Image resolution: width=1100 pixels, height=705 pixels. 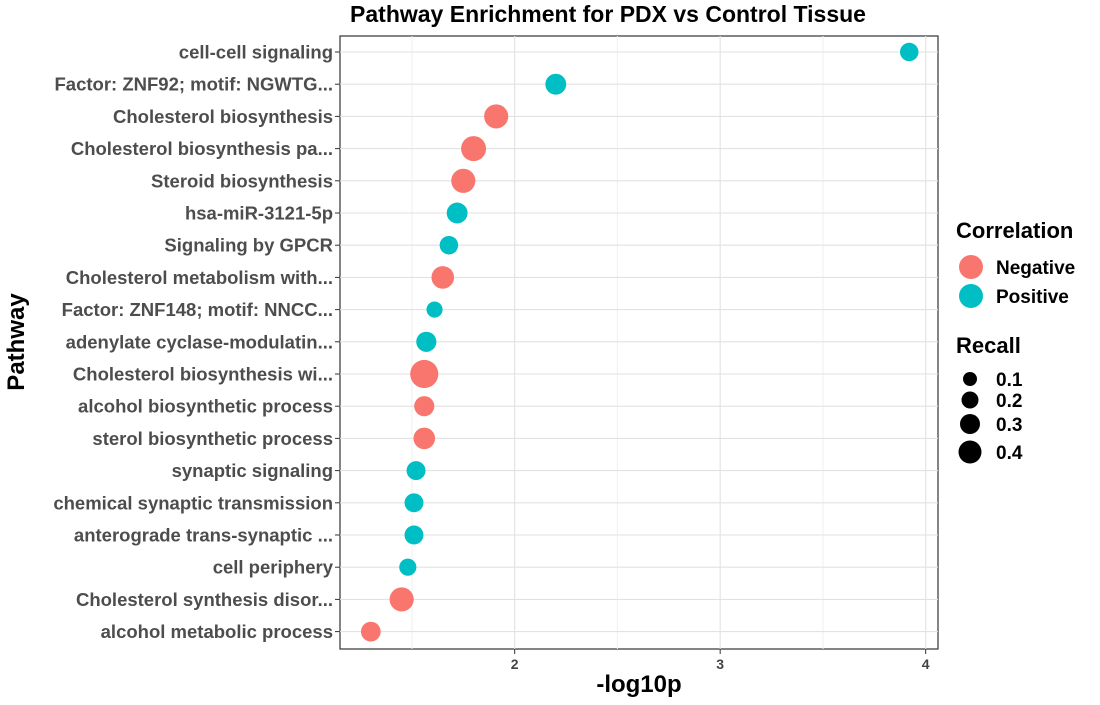 What do you see at coordinates (248, 245) in the screenshot?
I see `y-tick-label: Signaling by GPCR` at bounding box center [248, 245].